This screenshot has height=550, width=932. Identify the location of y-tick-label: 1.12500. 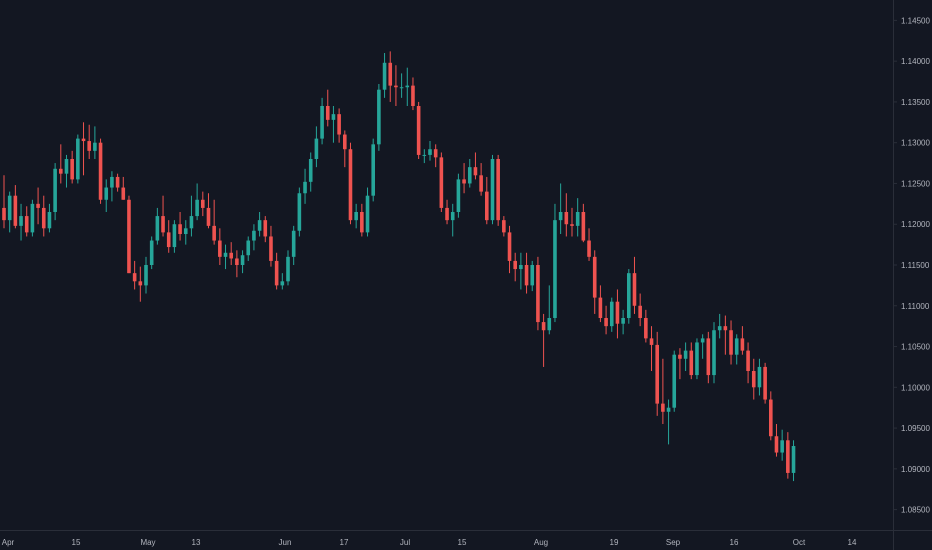
(915, 183).